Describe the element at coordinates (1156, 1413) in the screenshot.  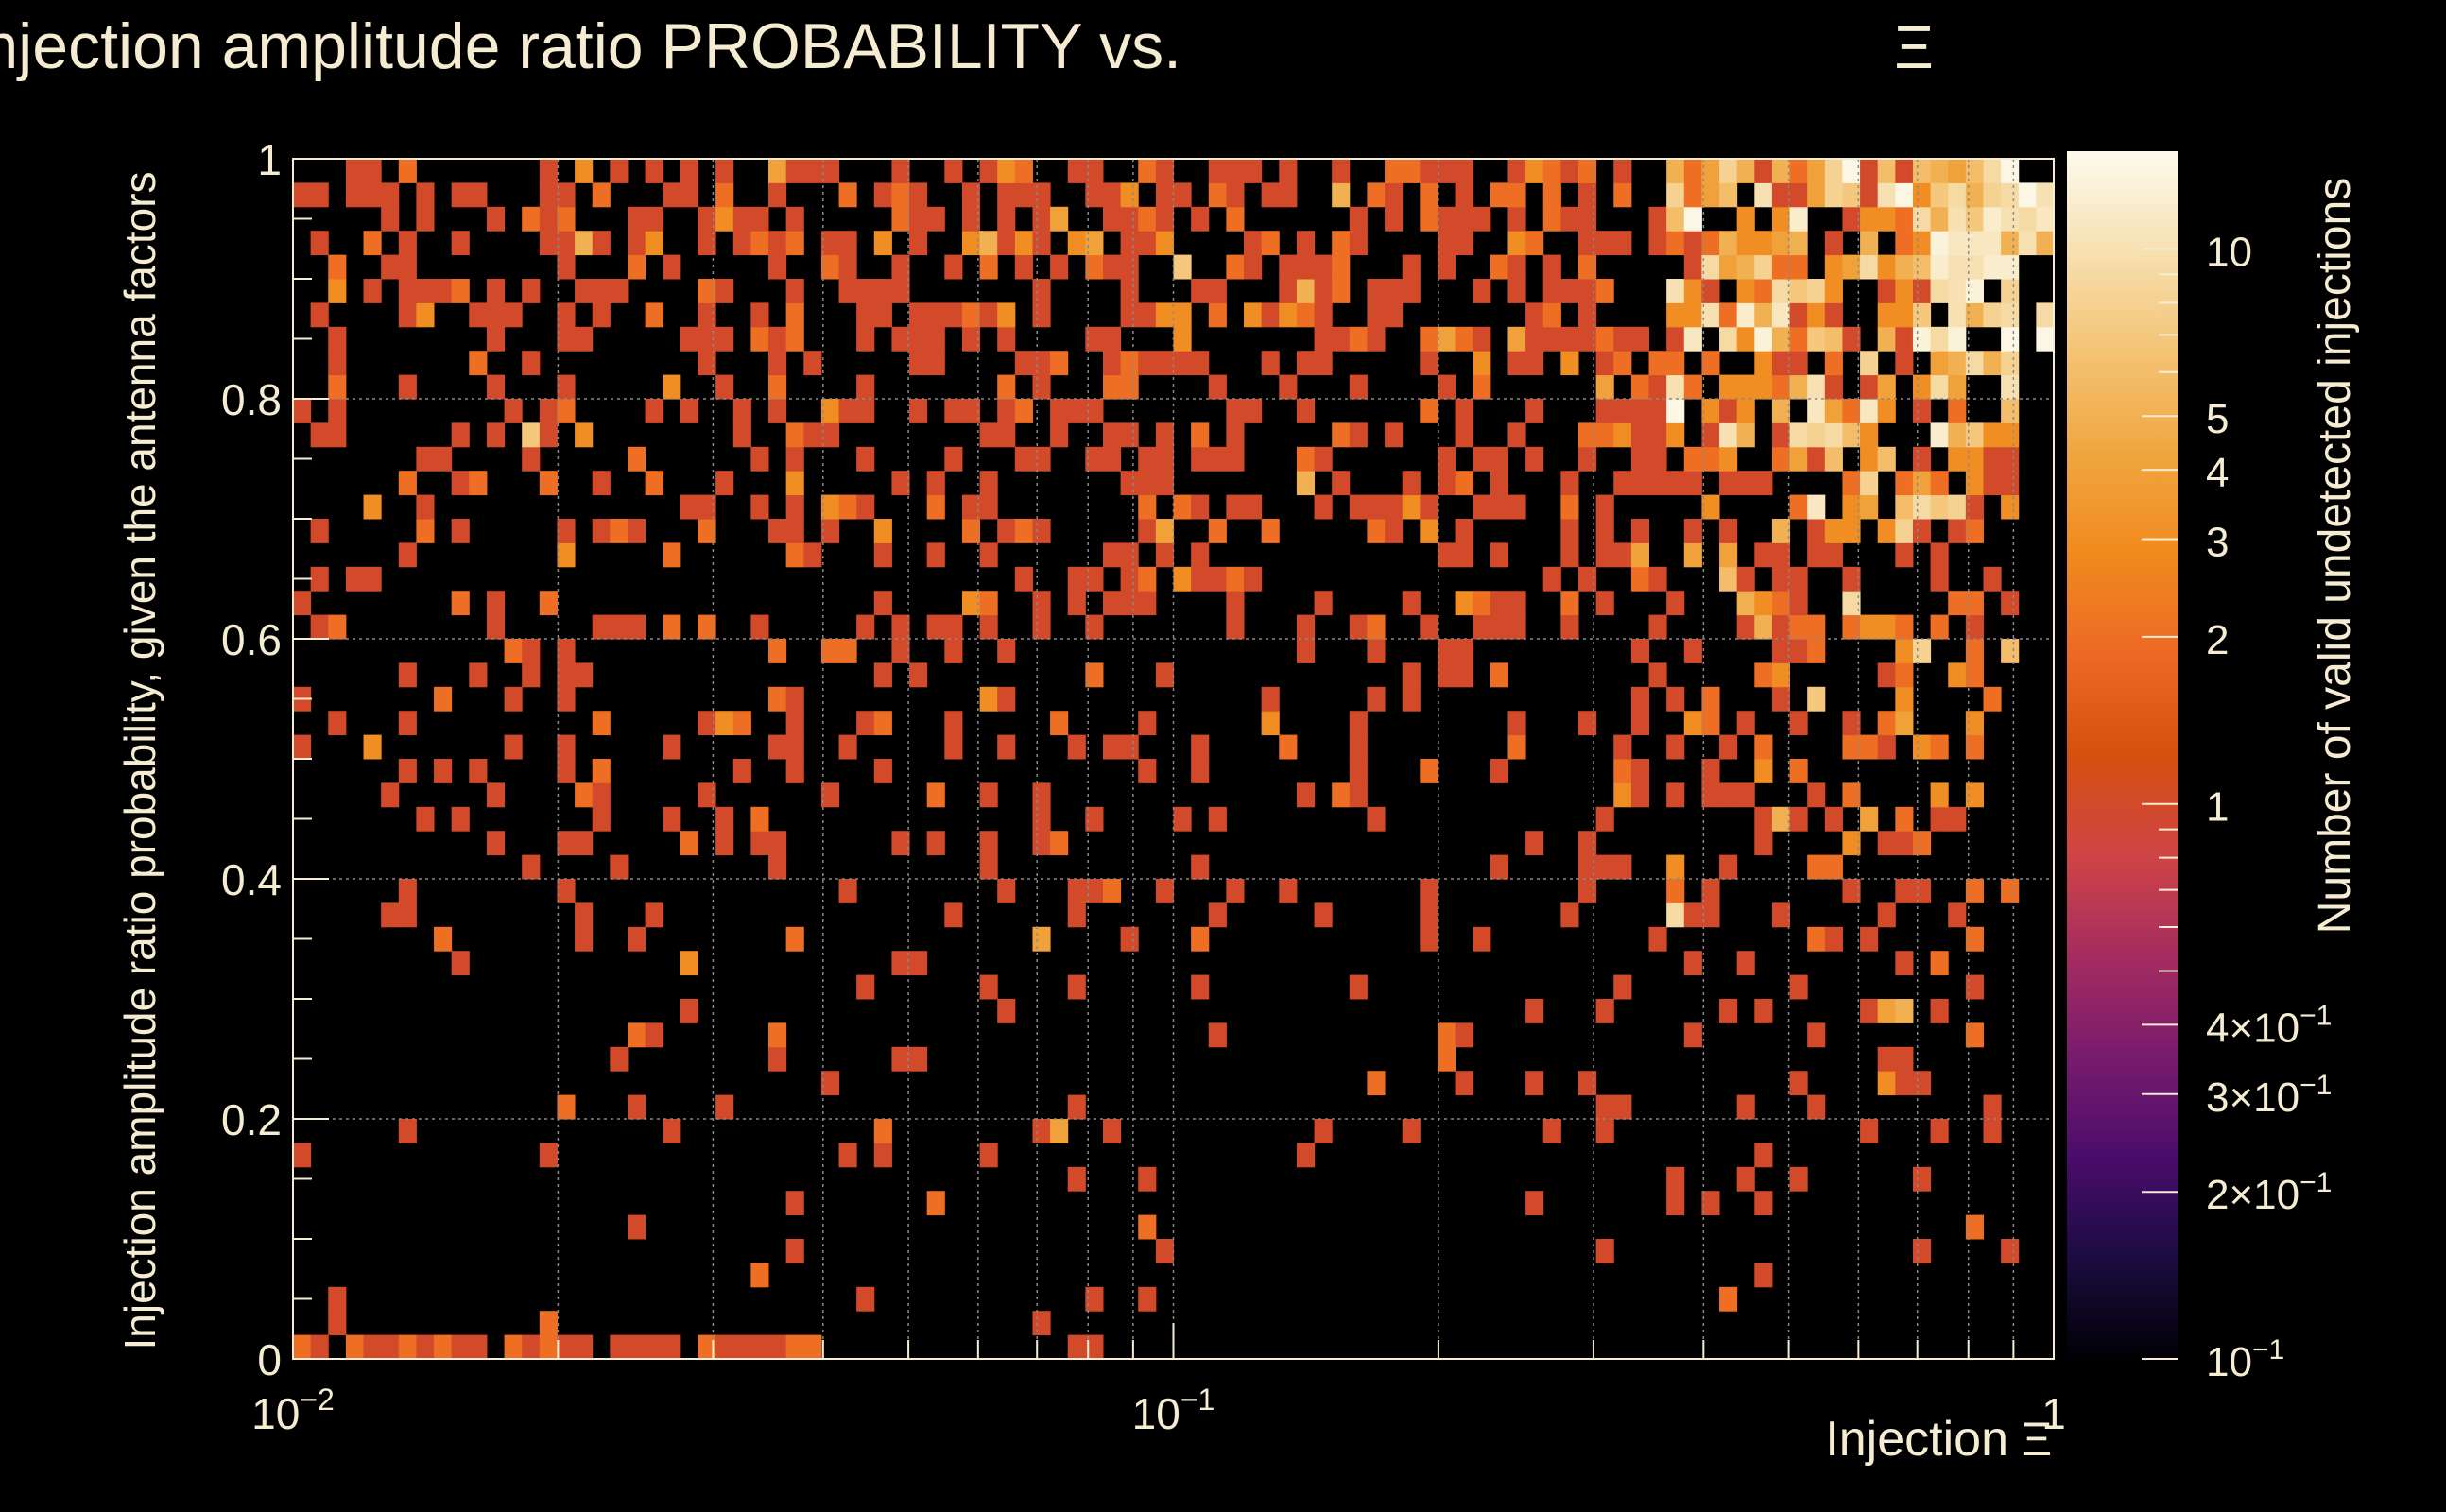
I see `x-tick-base: 10` at that location.